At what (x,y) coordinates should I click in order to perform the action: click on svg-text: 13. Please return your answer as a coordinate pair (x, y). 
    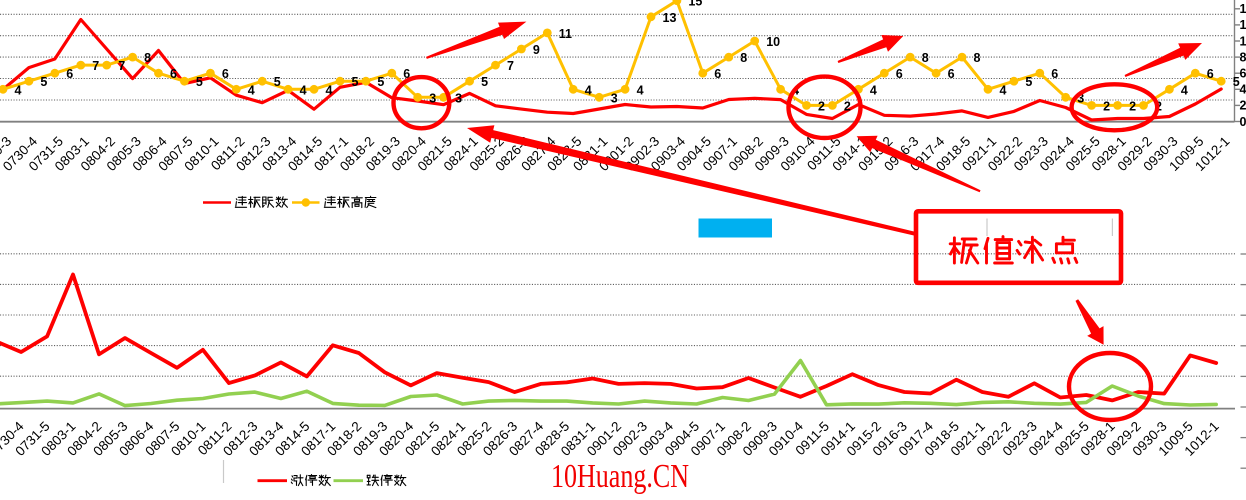
    Looking at the image, I should click on (670, 18).